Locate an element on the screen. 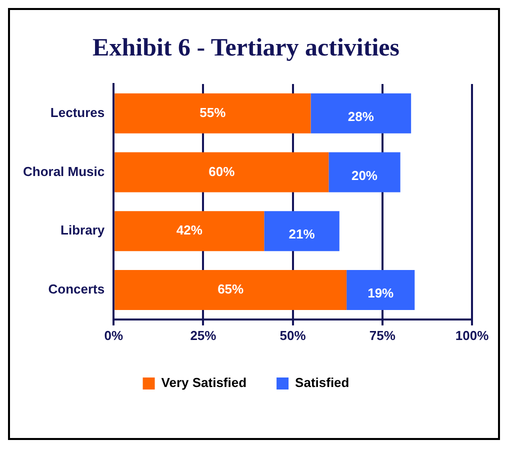  x-tick-label: 75% is located at coordinates (382, 335).